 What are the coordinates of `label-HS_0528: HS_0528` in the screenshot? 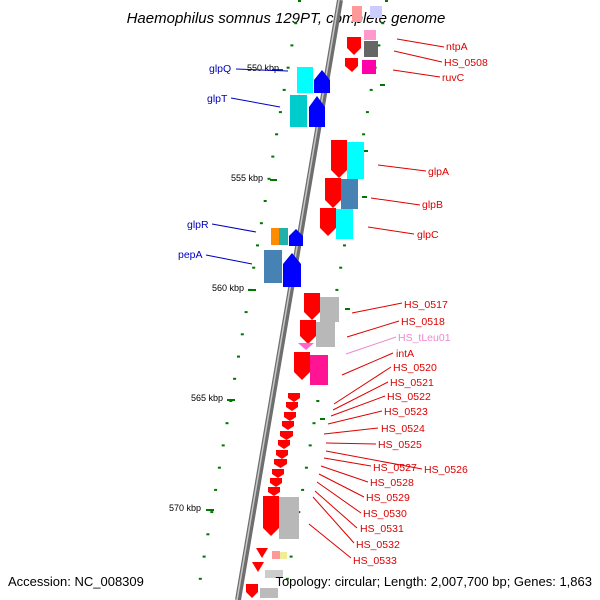 It's located at (367, 477).